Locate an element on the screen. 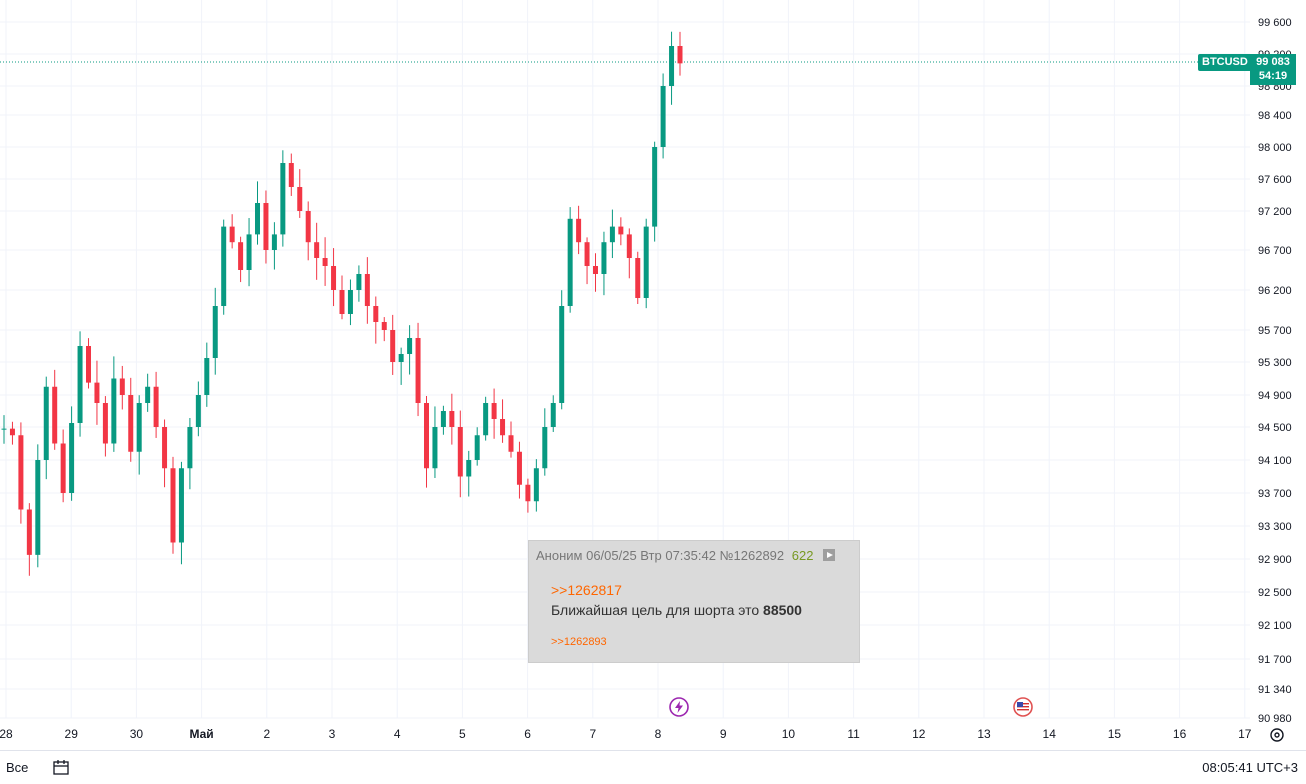  post-body-bold: 88500 is located at coordinates (782, 610).